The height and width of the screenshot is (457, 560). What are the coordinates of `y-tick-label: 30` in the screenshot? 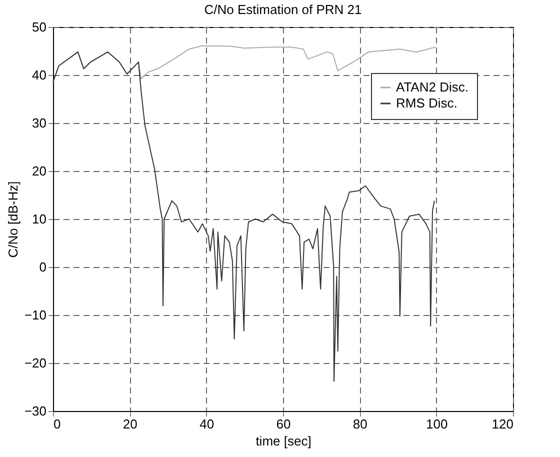 It's located at (39, 123).